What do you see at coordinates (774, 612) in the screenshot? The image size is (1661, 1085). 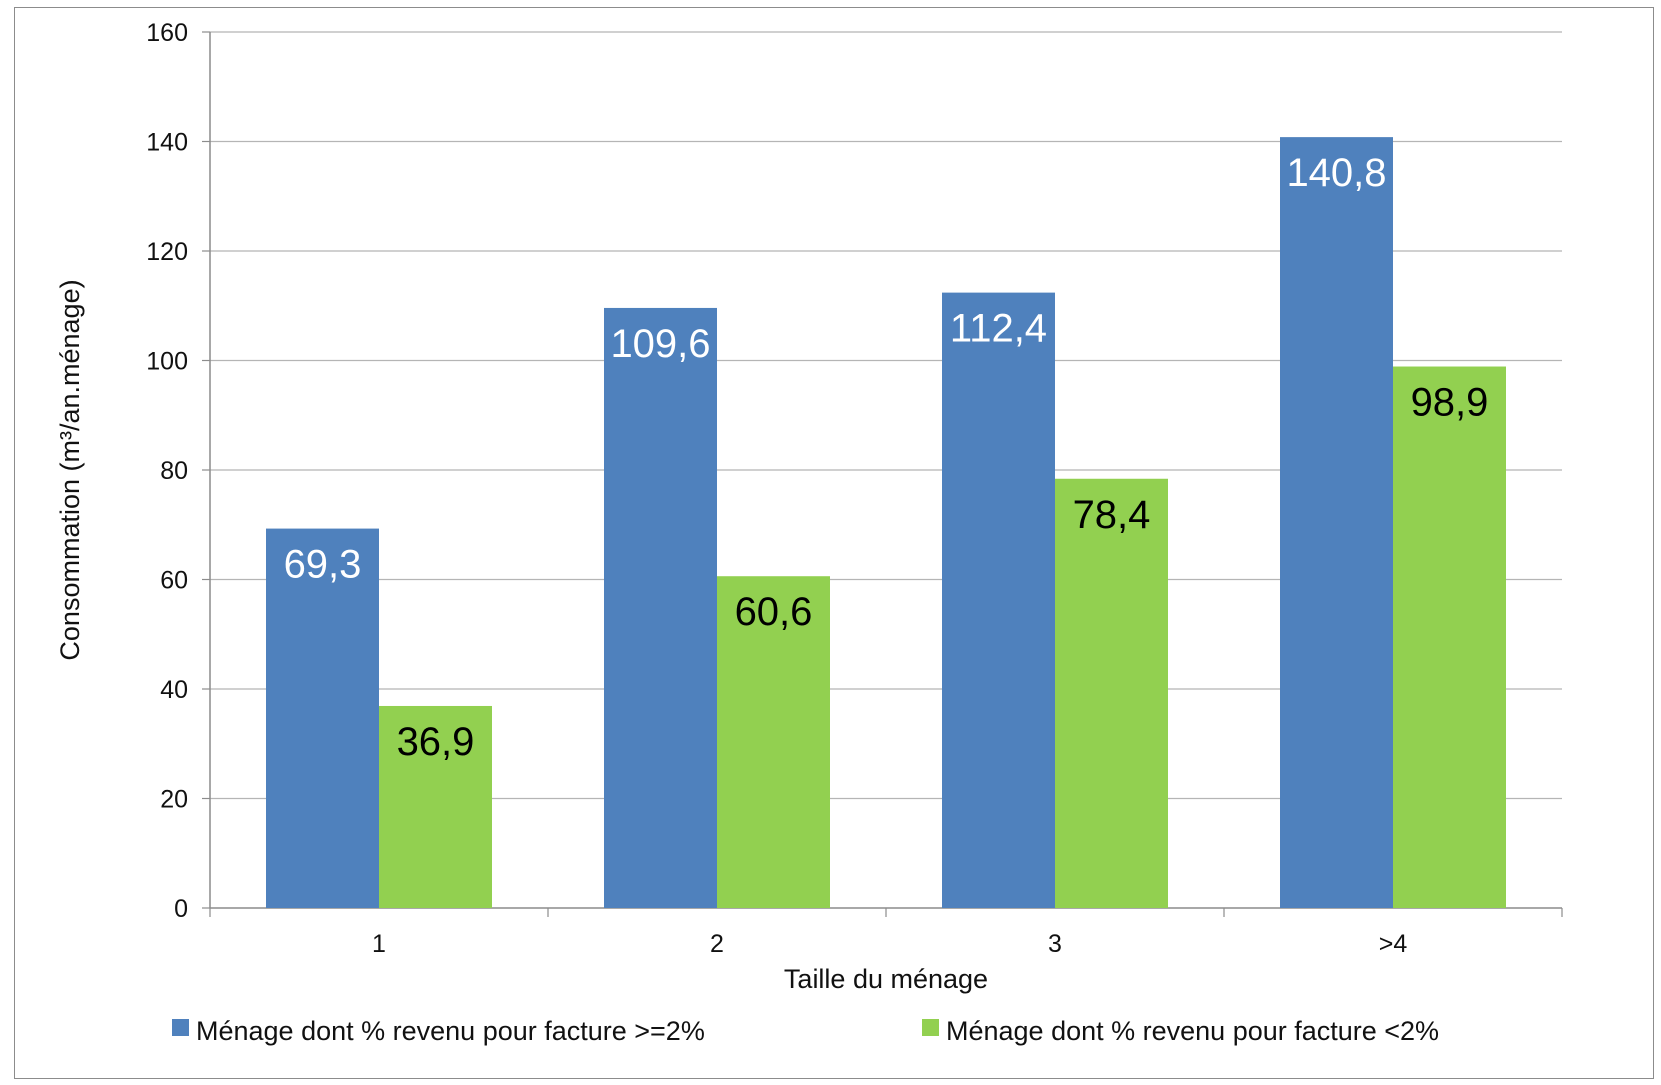 I see `data-label: 60,6` at bounding box center [774, 612].